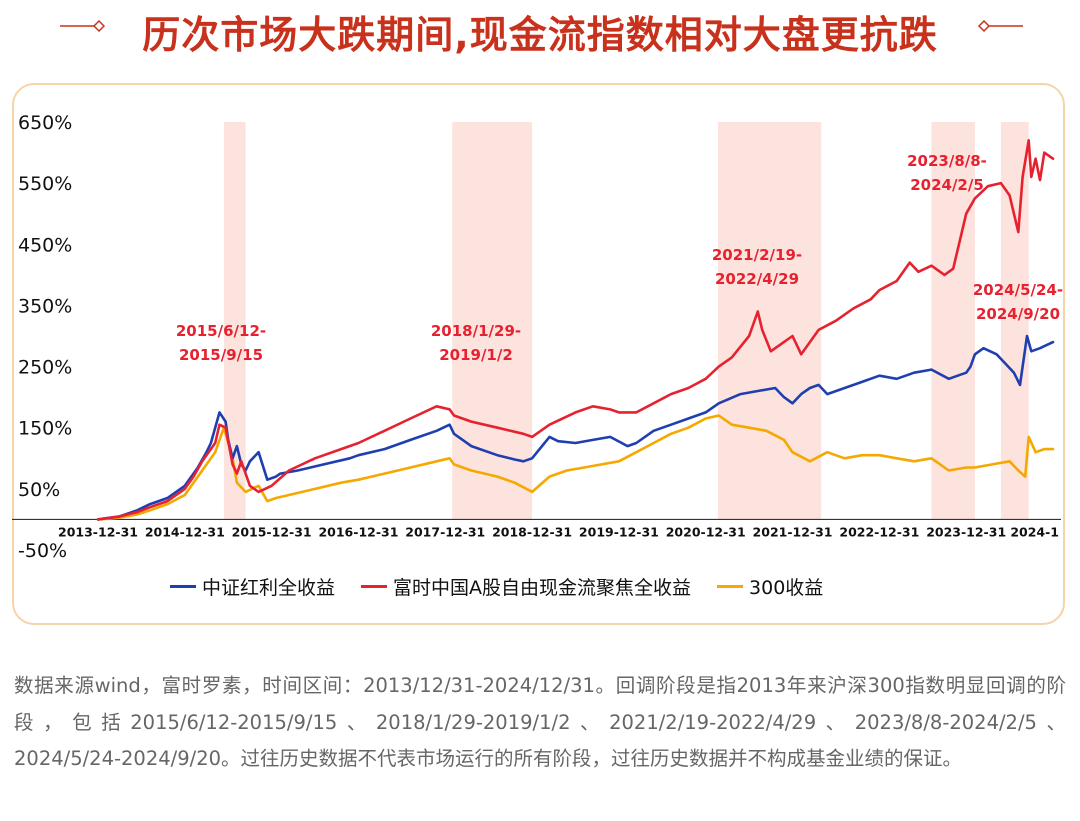 The height and width of the screenshot is (821, 1080). Describe the element at coordinates (542, 587) in the screenshot. I see `legend-label-ftse: 富时中国A股自由现金流聚焦全收益` at that location.